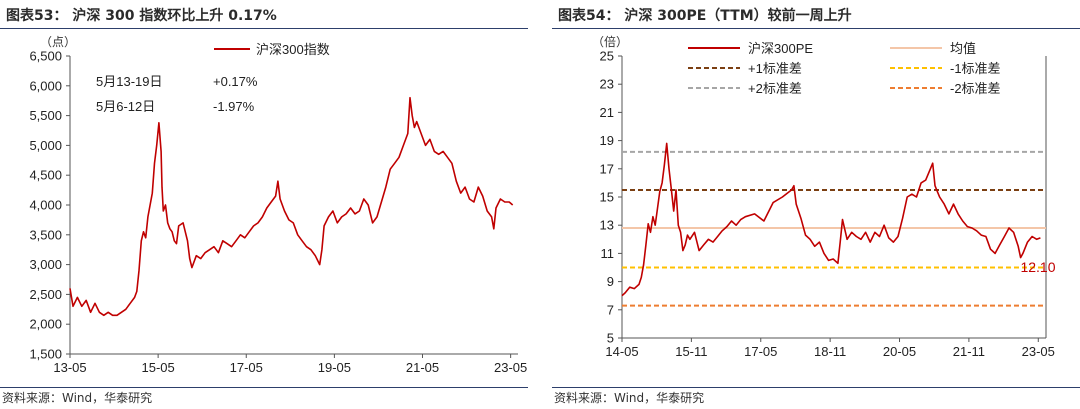  What do you see at coordinates (975, 68) in the screenshot?
I see `legend-label: -1标准差` at bounding box center [975, 68].